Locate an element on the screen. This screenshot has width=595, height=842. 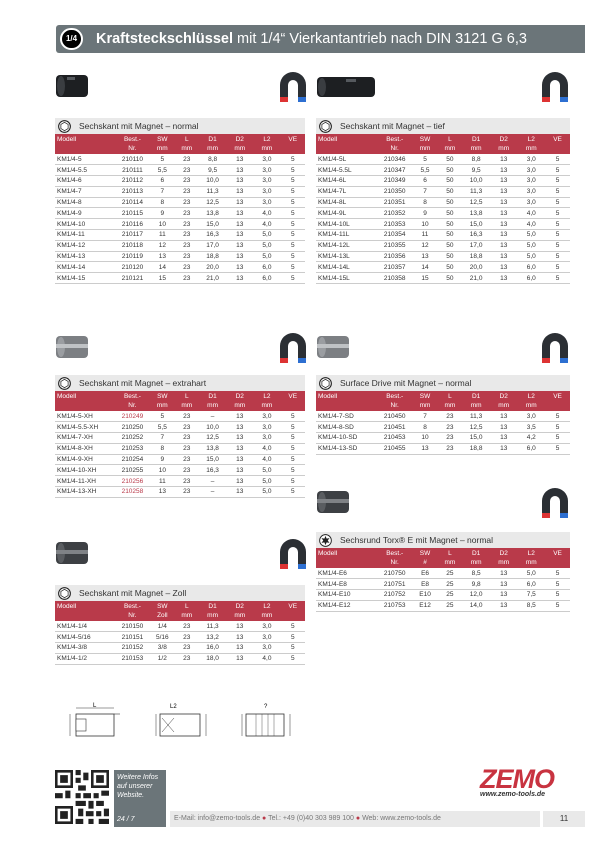
section-title: Sechskant mit Magnet – Zoll is located at coordinates (133, 593).